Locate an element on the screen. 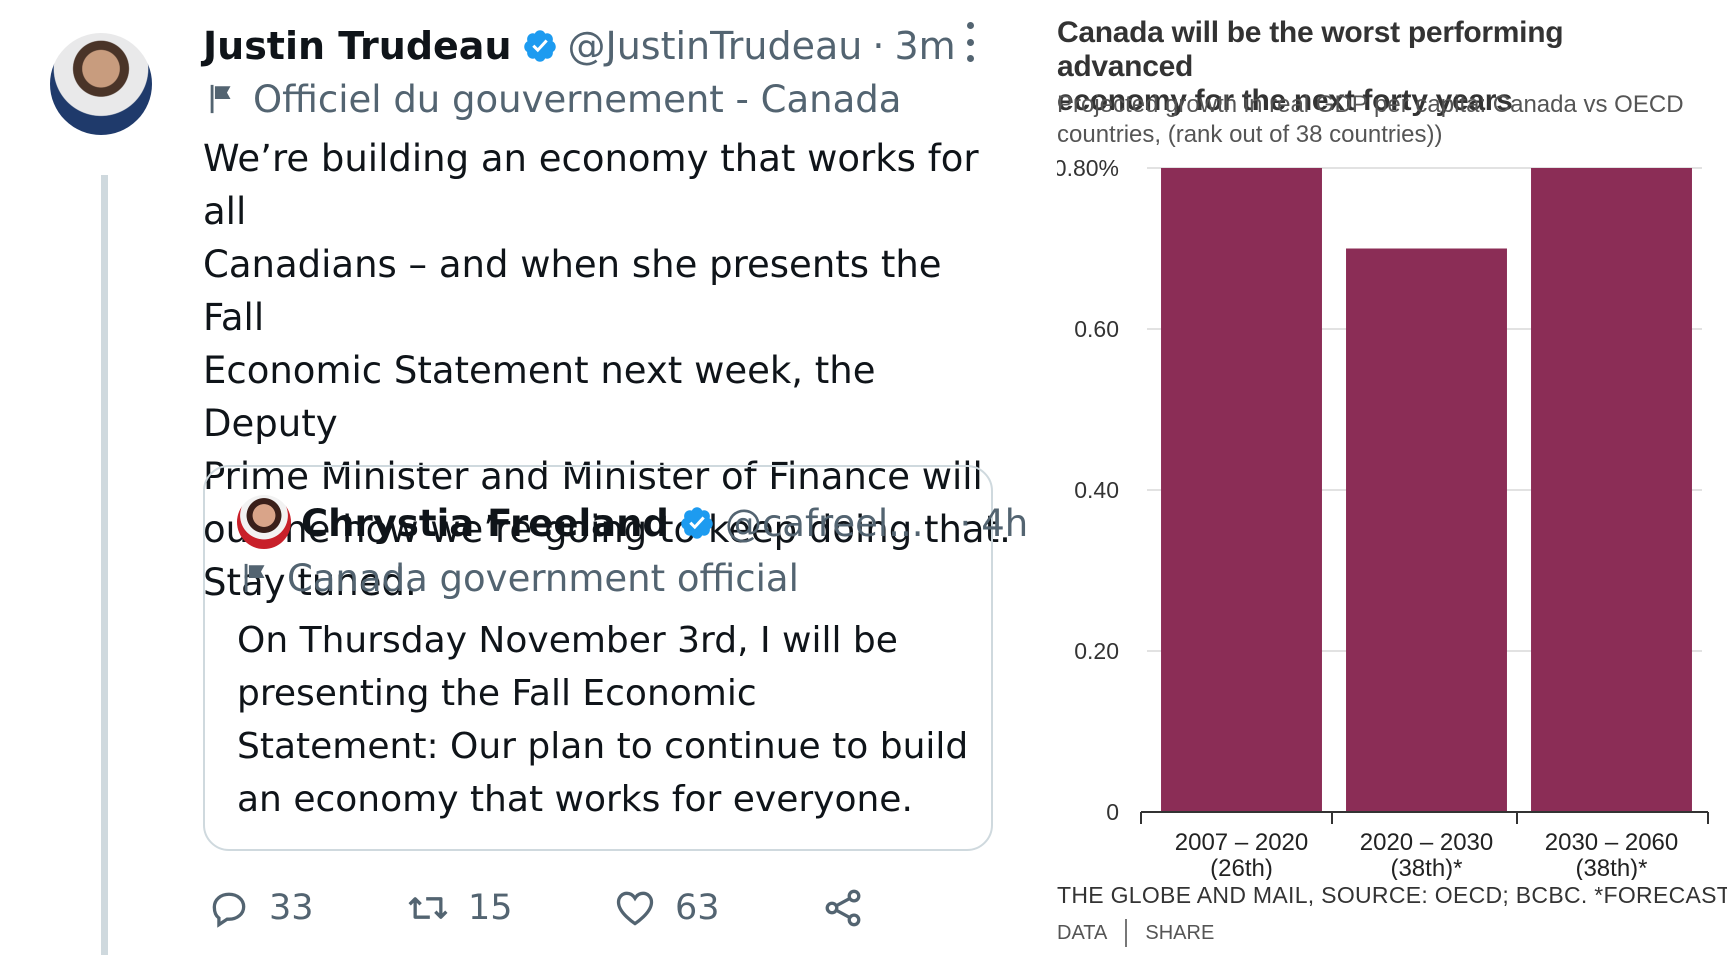 This screenshot has width=1727, height=955. x-category-label: 2020 – 2030 is located at coordinates (1426, 842).